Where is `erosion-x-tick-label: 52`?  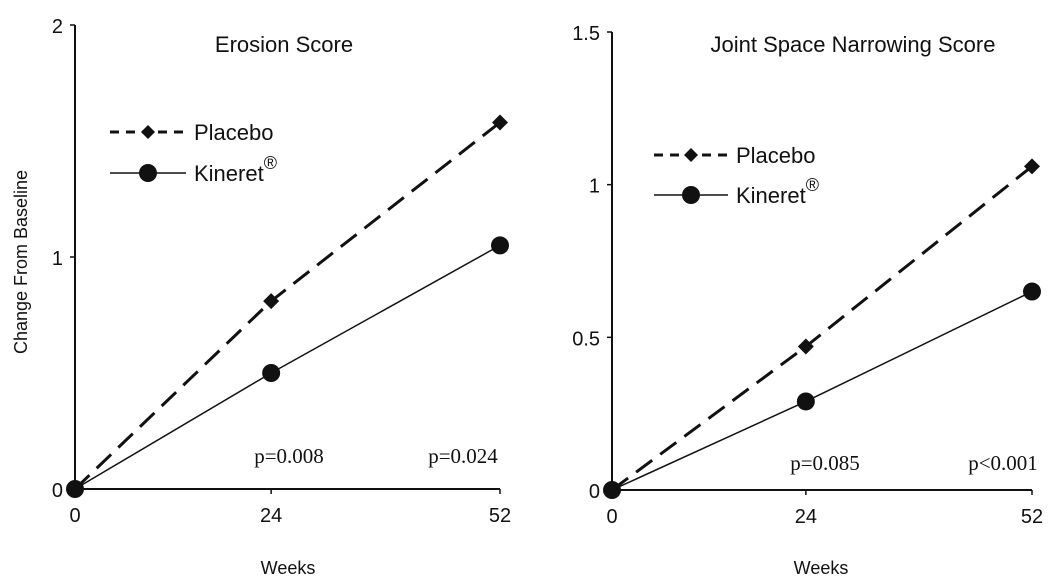 erosion-x-tick-label: 52 is located at coordinates (500, 516).